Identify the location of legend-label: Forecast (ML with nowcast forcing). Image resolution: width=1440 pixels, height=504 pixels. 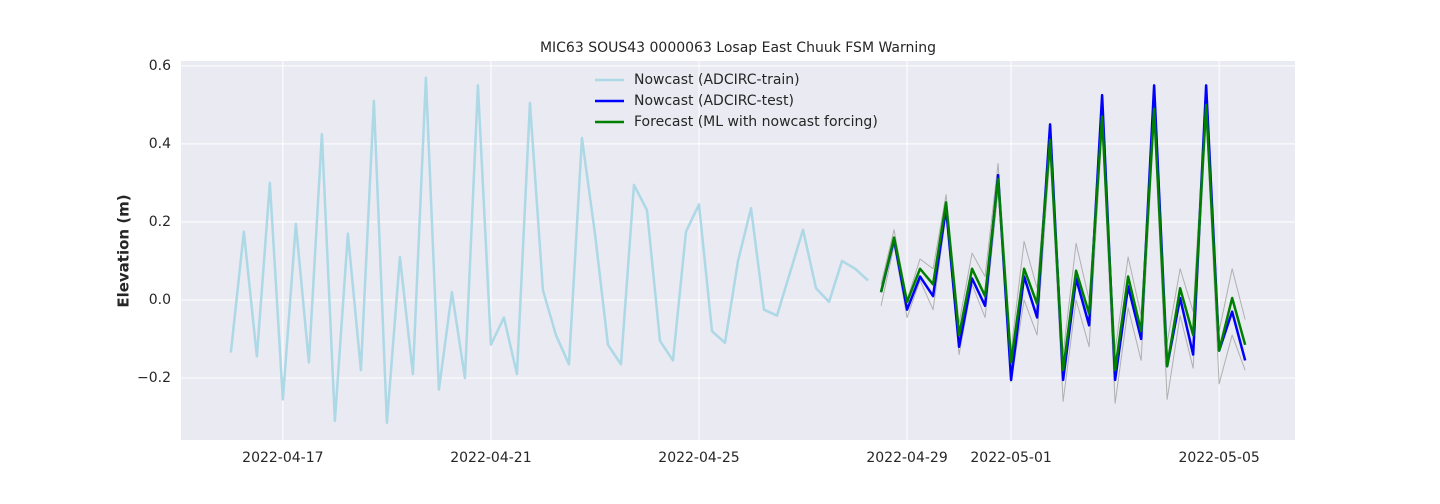
(756, 122).